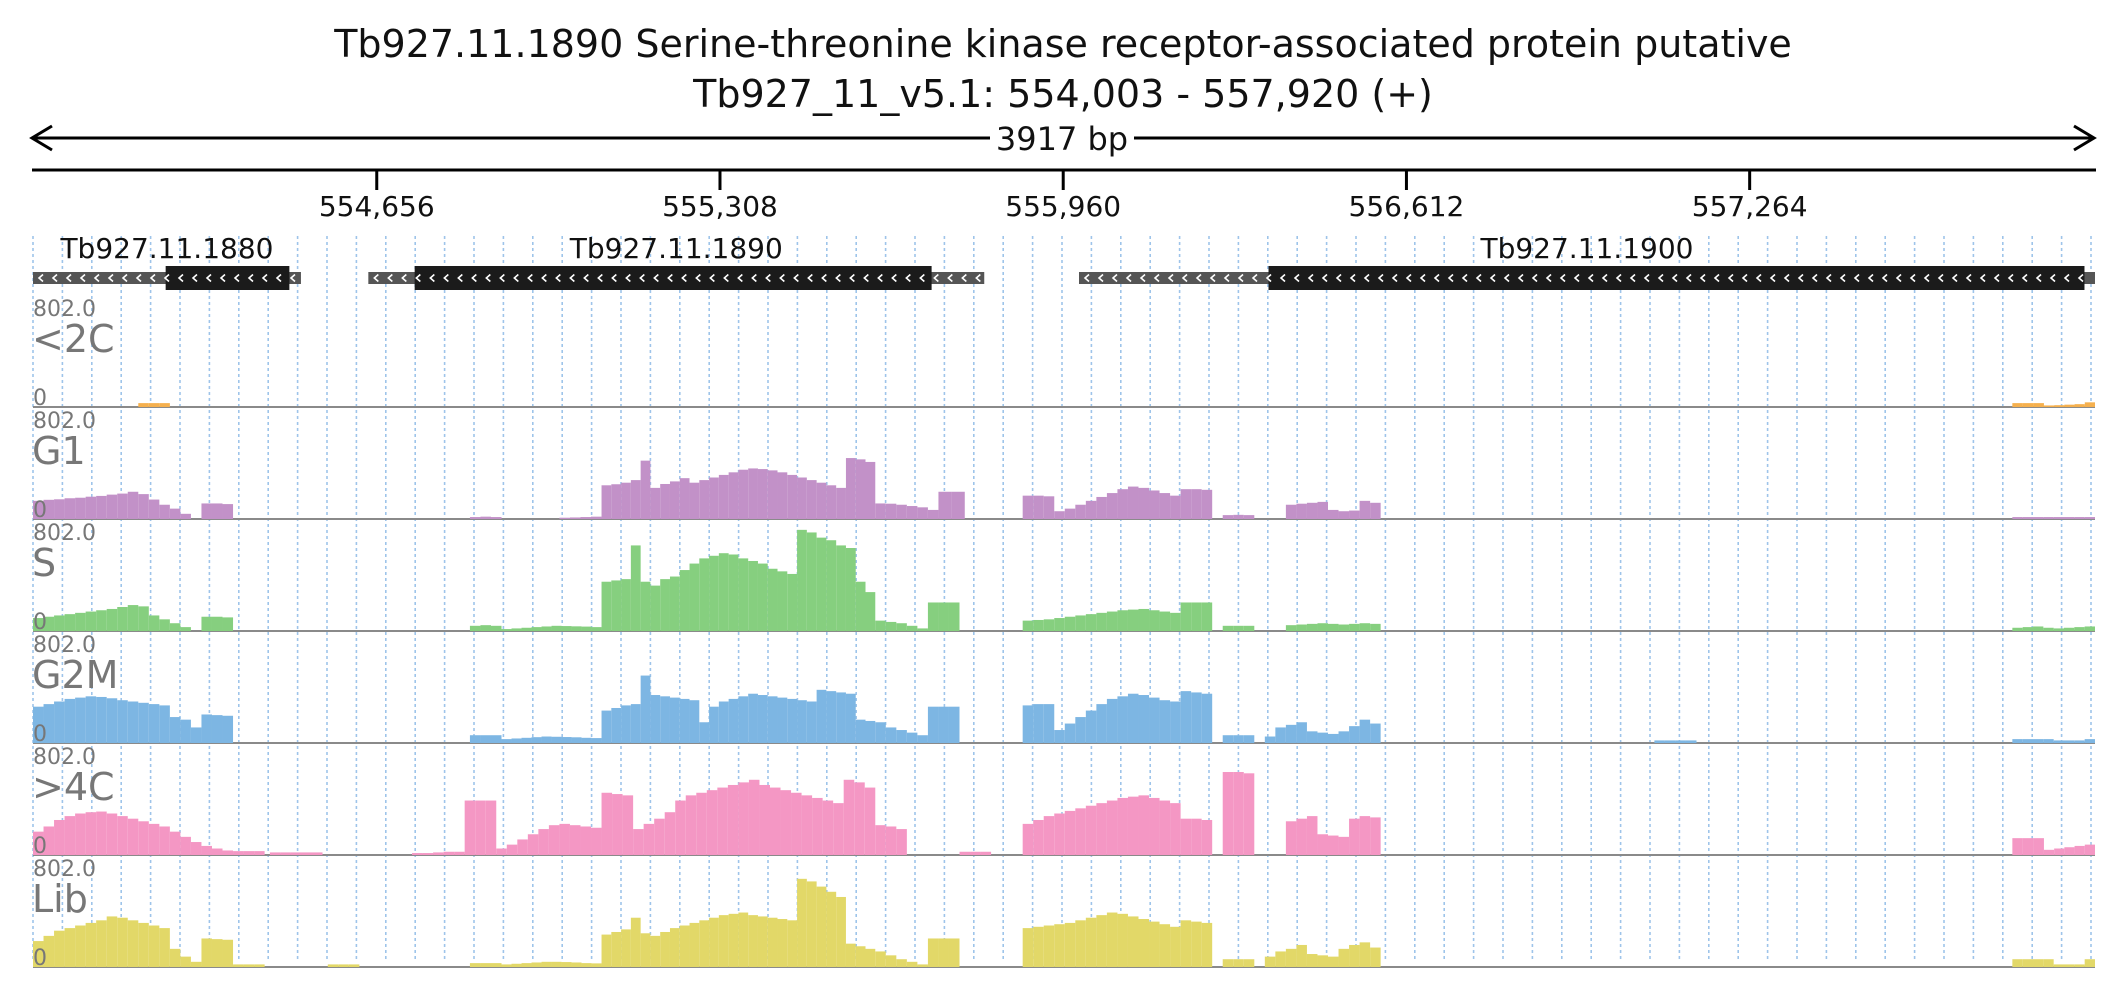  Describe the element at coordinates (377, 206) in the screenshot. I see `ruler-tick-label: 554,656` at that location.